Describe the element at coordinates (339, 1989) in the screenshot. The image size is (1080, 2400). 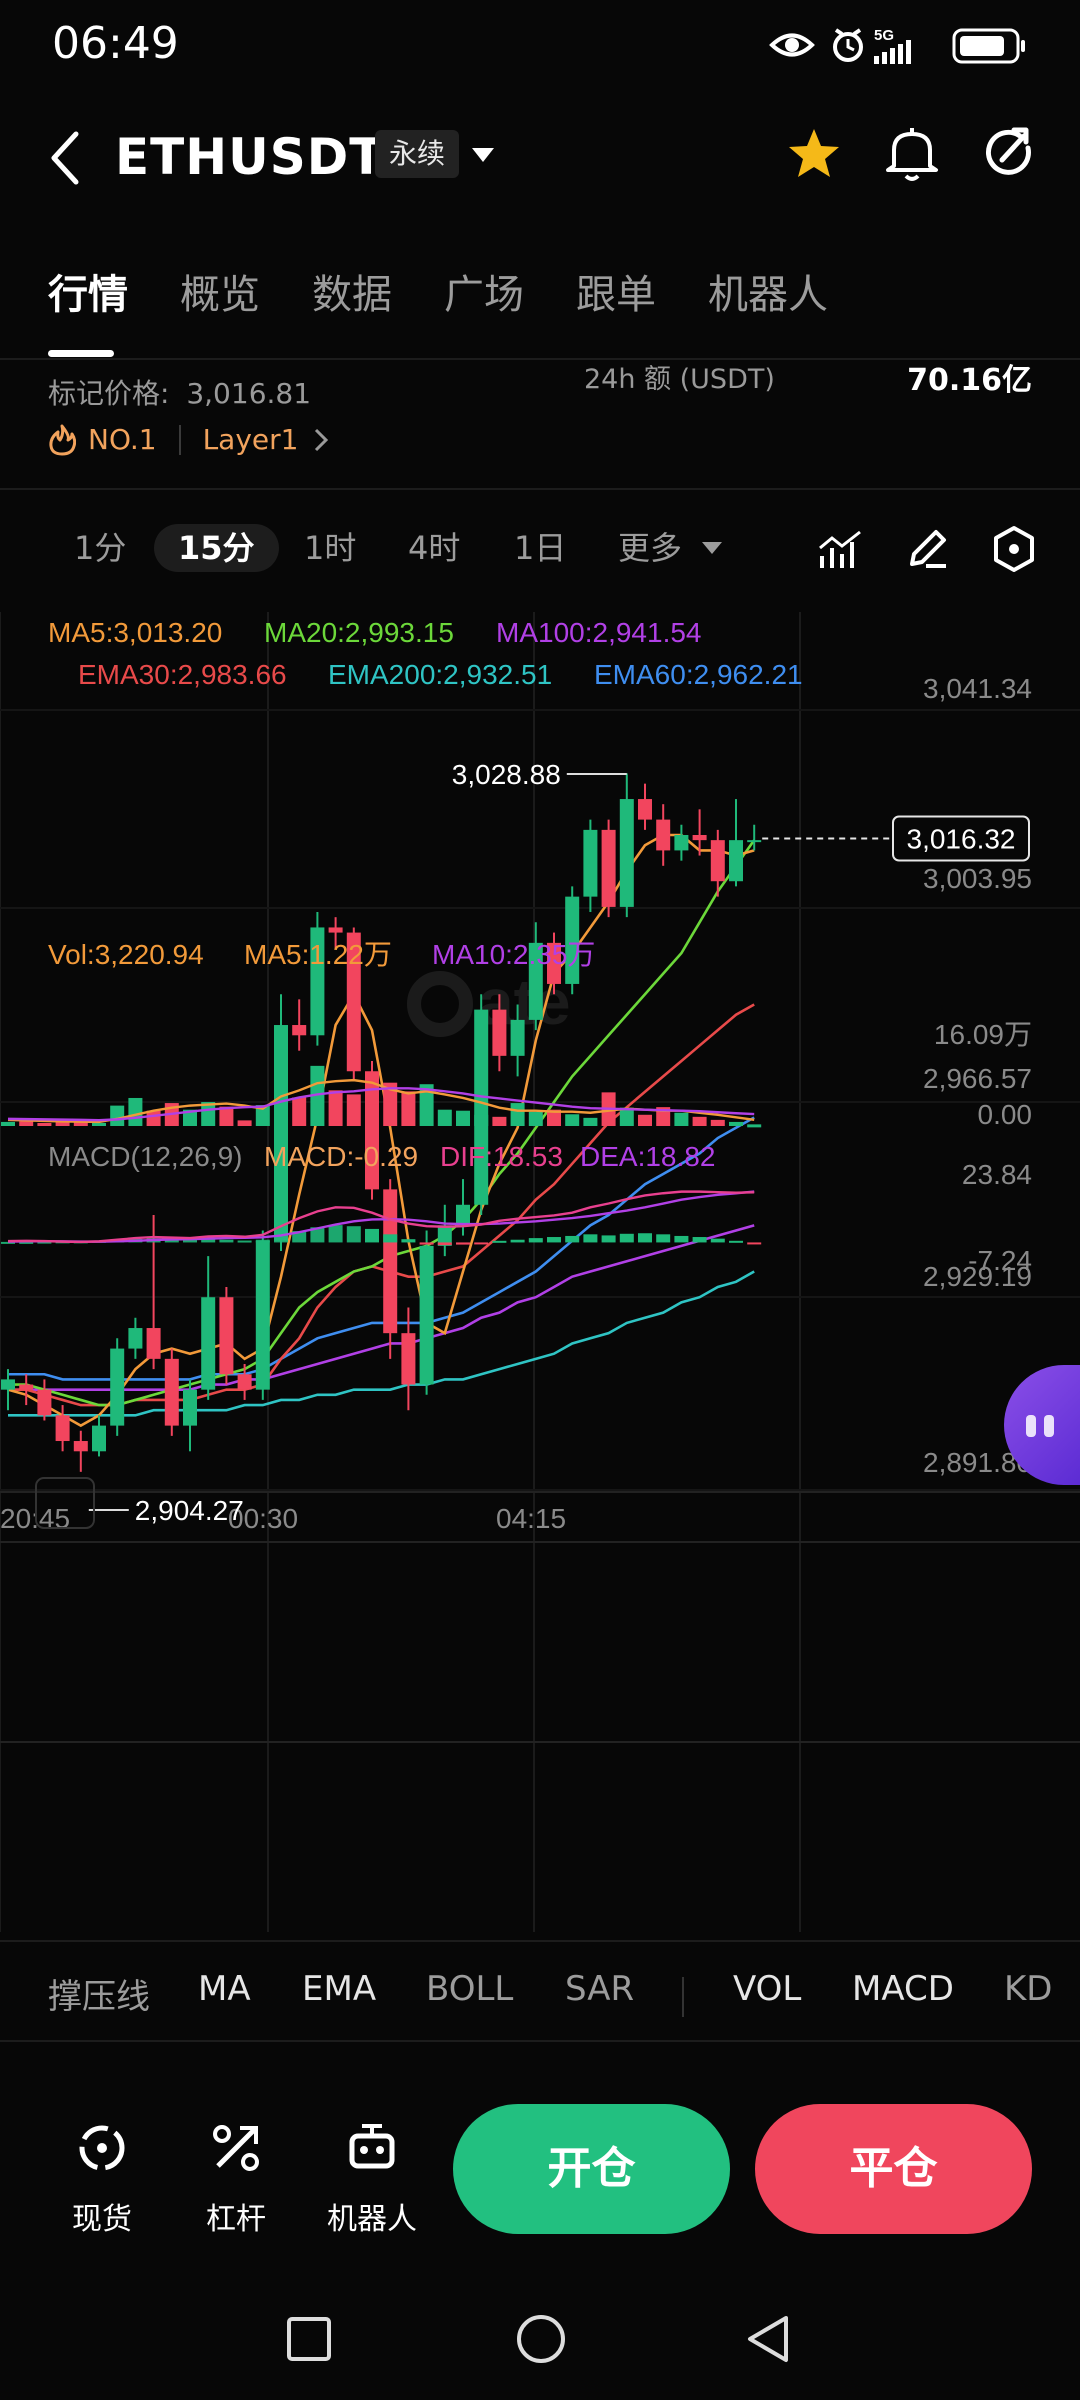
I see `indicator-ema: EMA` at that location.